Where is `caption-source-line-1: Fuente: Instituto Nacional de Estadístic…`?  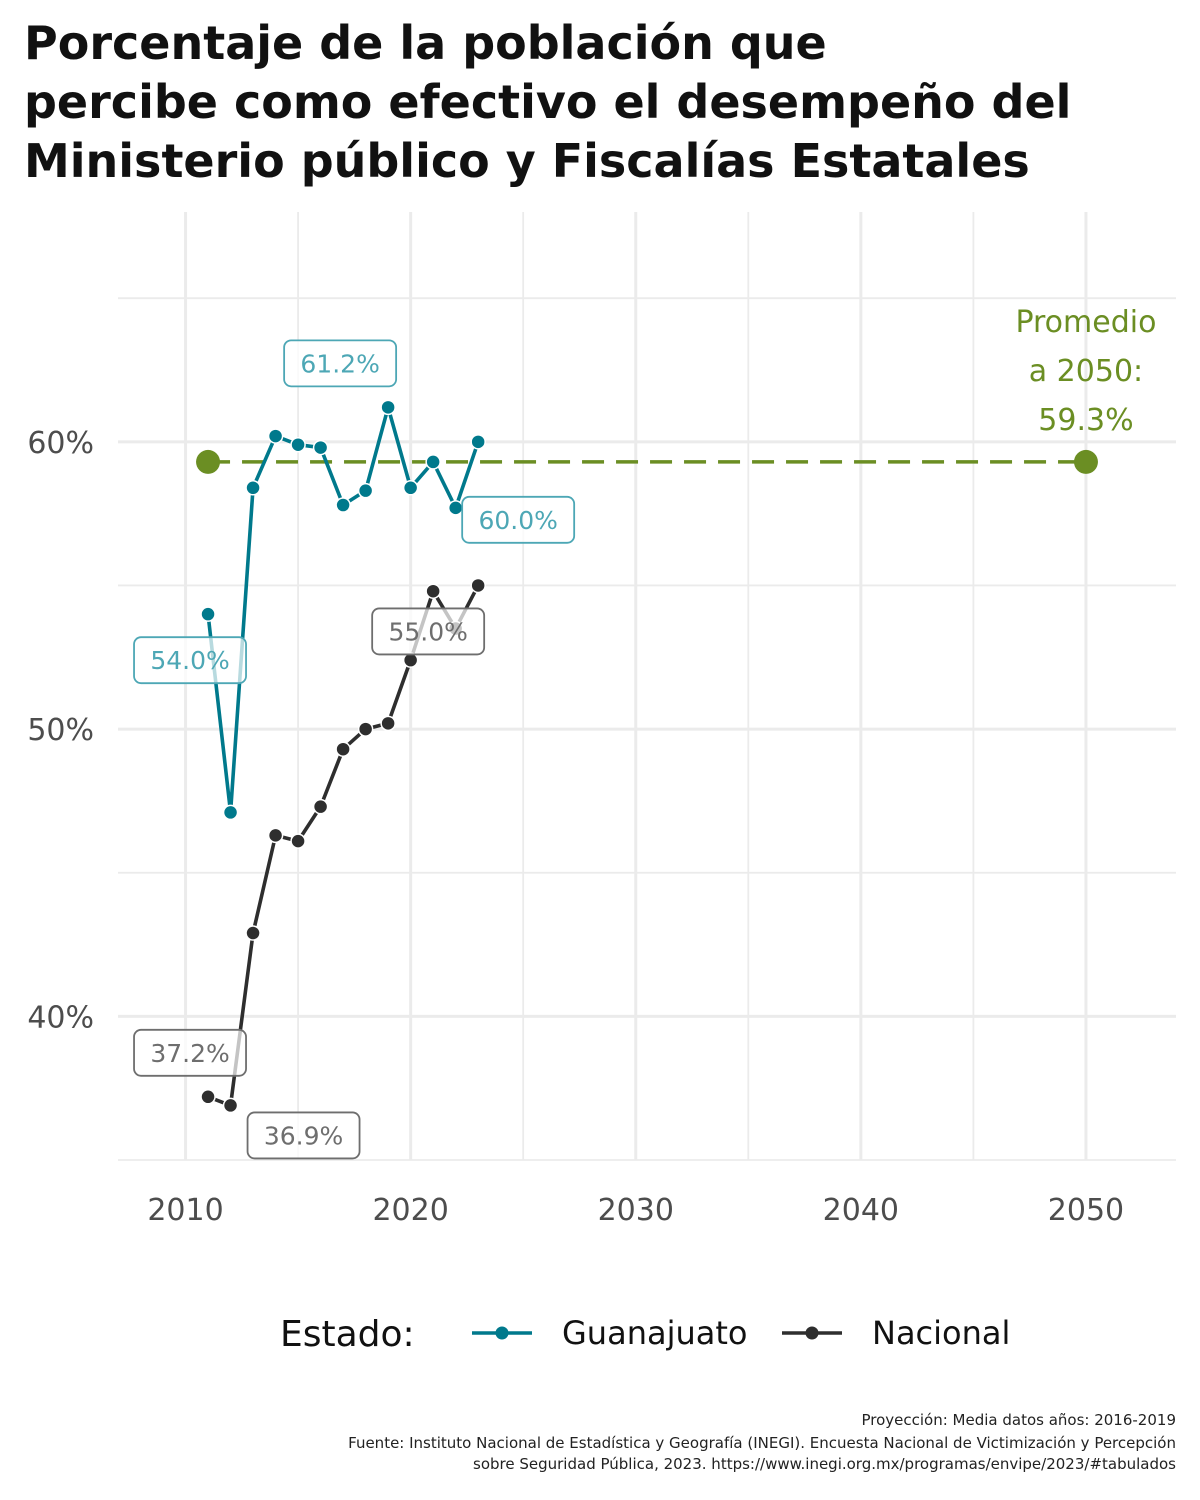
caption-source-line-1: Fuente: Instituto Nacional de Estadístic… is located at coordinates (762, 1443).